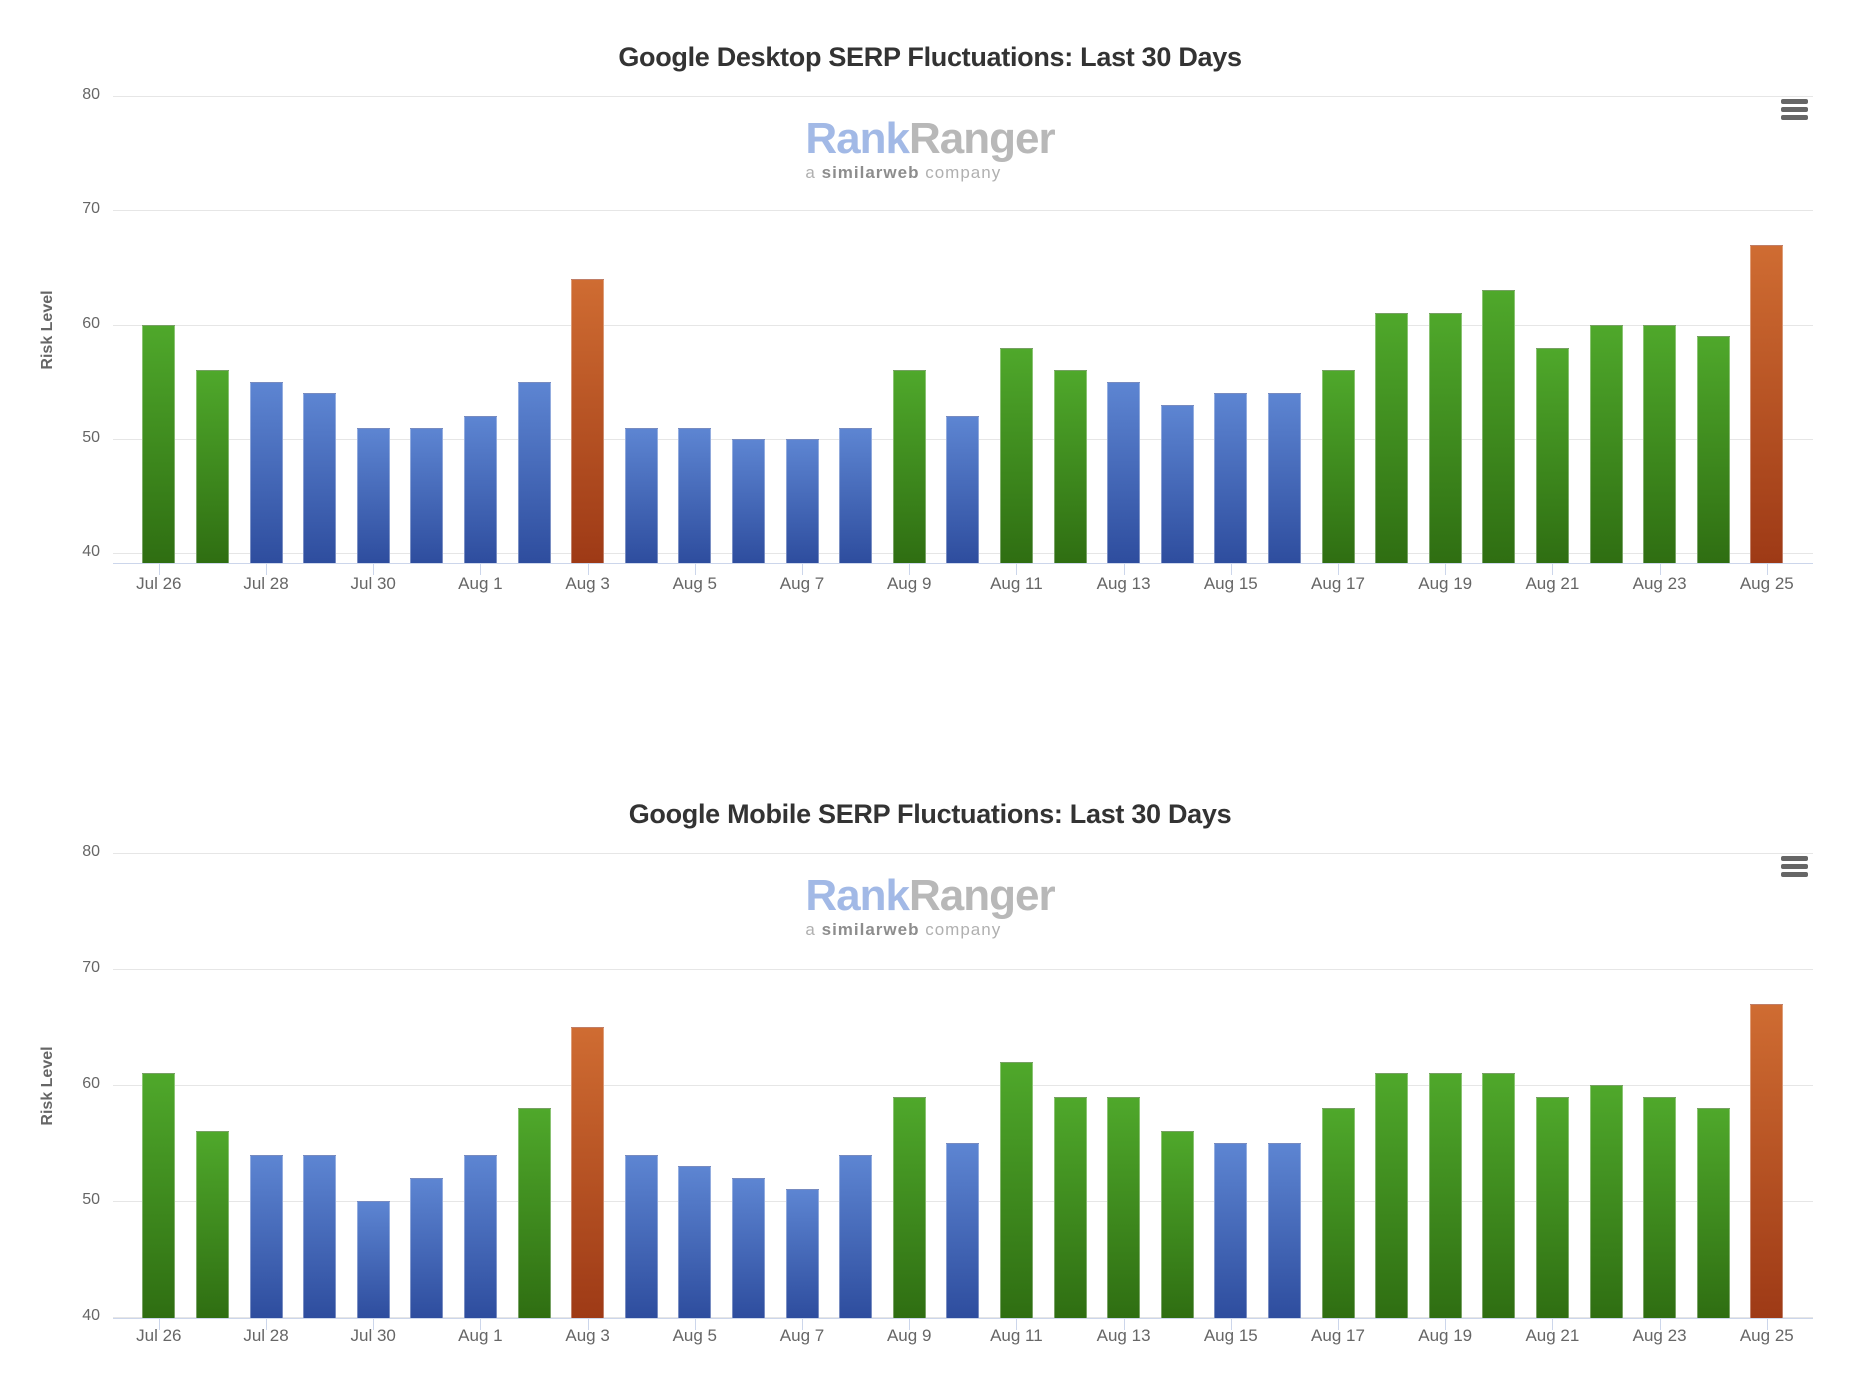 This screenshot has width=1860, height=1390. Describe the element at coordinates (91, 967) in the screenshot. I see `y-axis-label-70: 70` at that location.